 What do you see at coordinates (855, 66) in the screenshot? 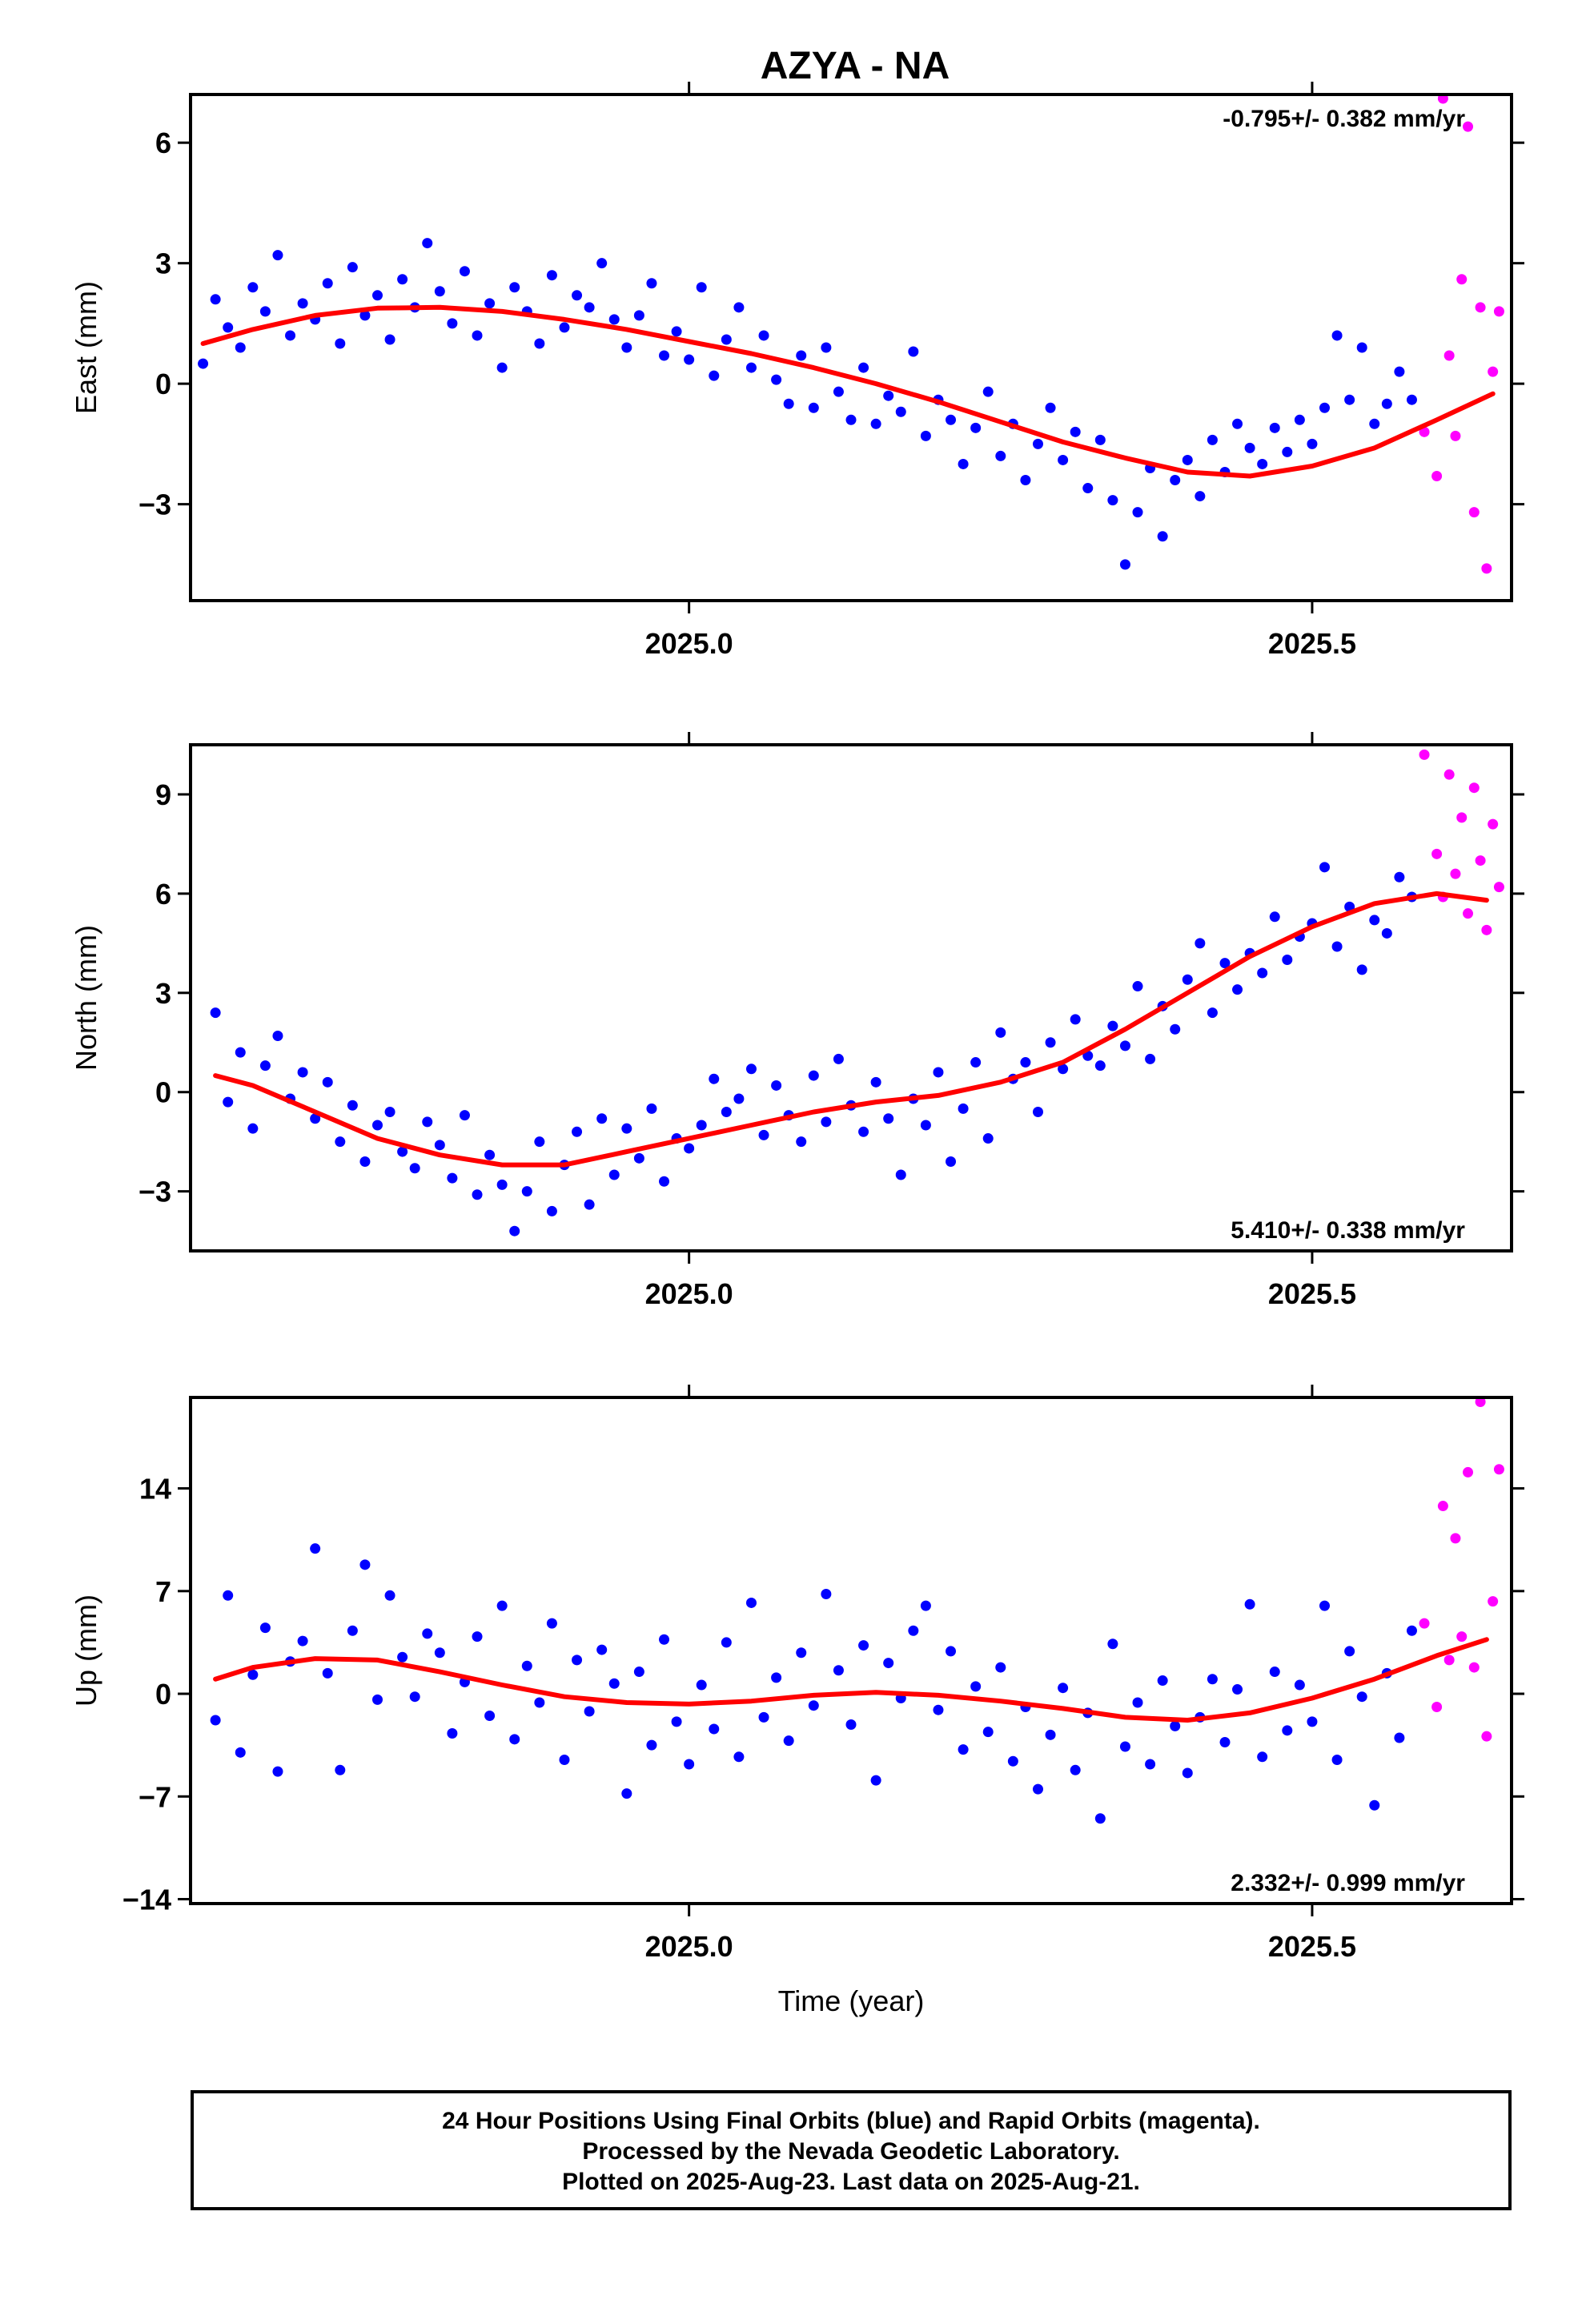
I see `figure-title: AZYA - NA` at bounding box center [855, 66].